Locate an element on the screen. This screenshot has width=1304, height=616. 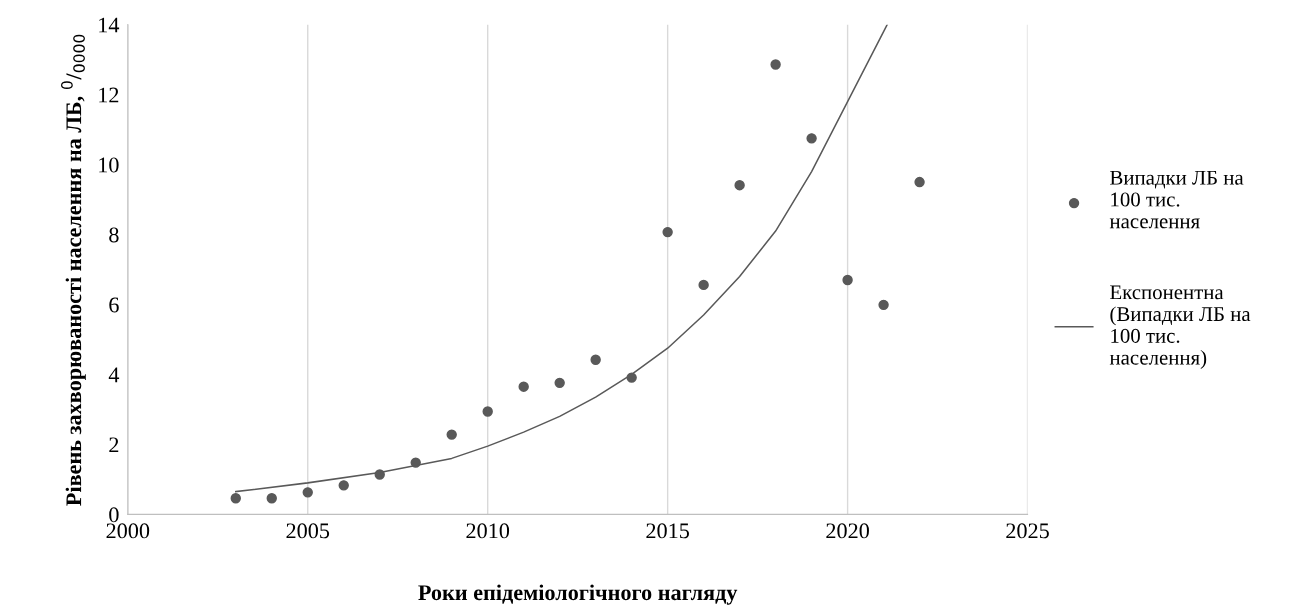
x-tick-label: 2025 is located at coordinates (1027, 531).